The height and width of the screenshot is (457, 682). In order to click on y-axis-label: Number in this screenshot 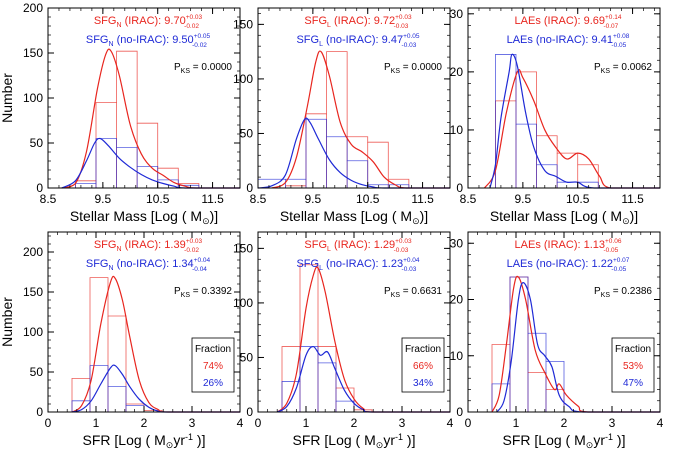, I will do `click(7, 98)`.